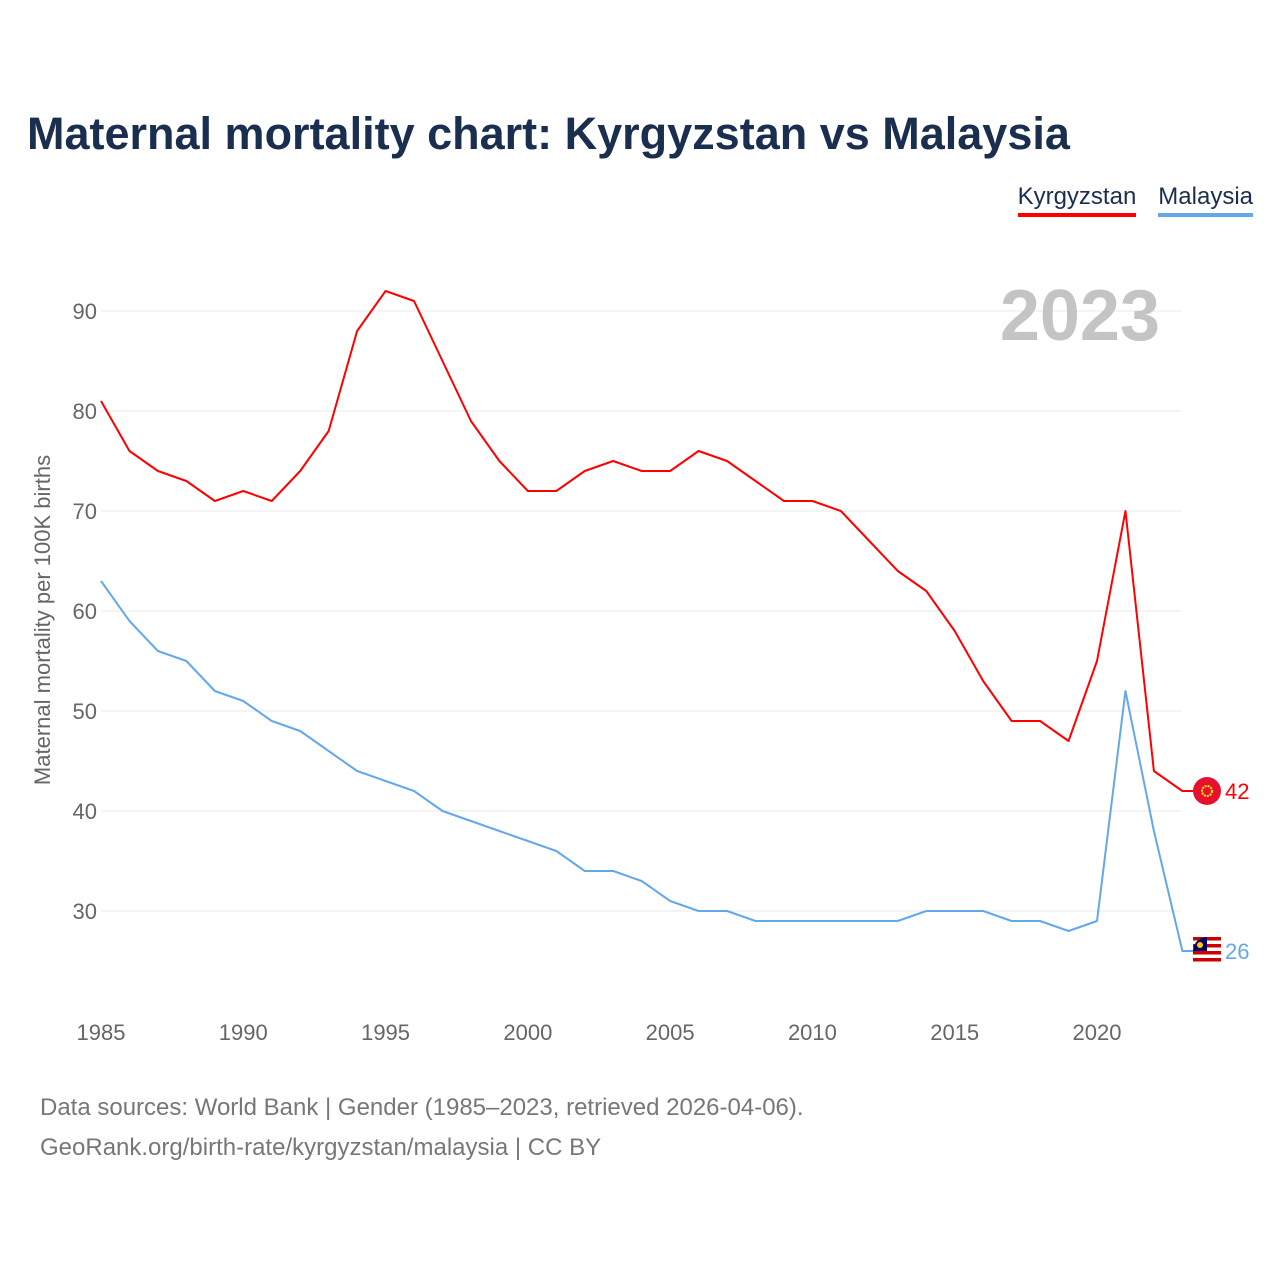 The height and width of the screenshot is (1280, 1280). I want to click on legend-malaysia: Malaysia, so click(1205, 200).